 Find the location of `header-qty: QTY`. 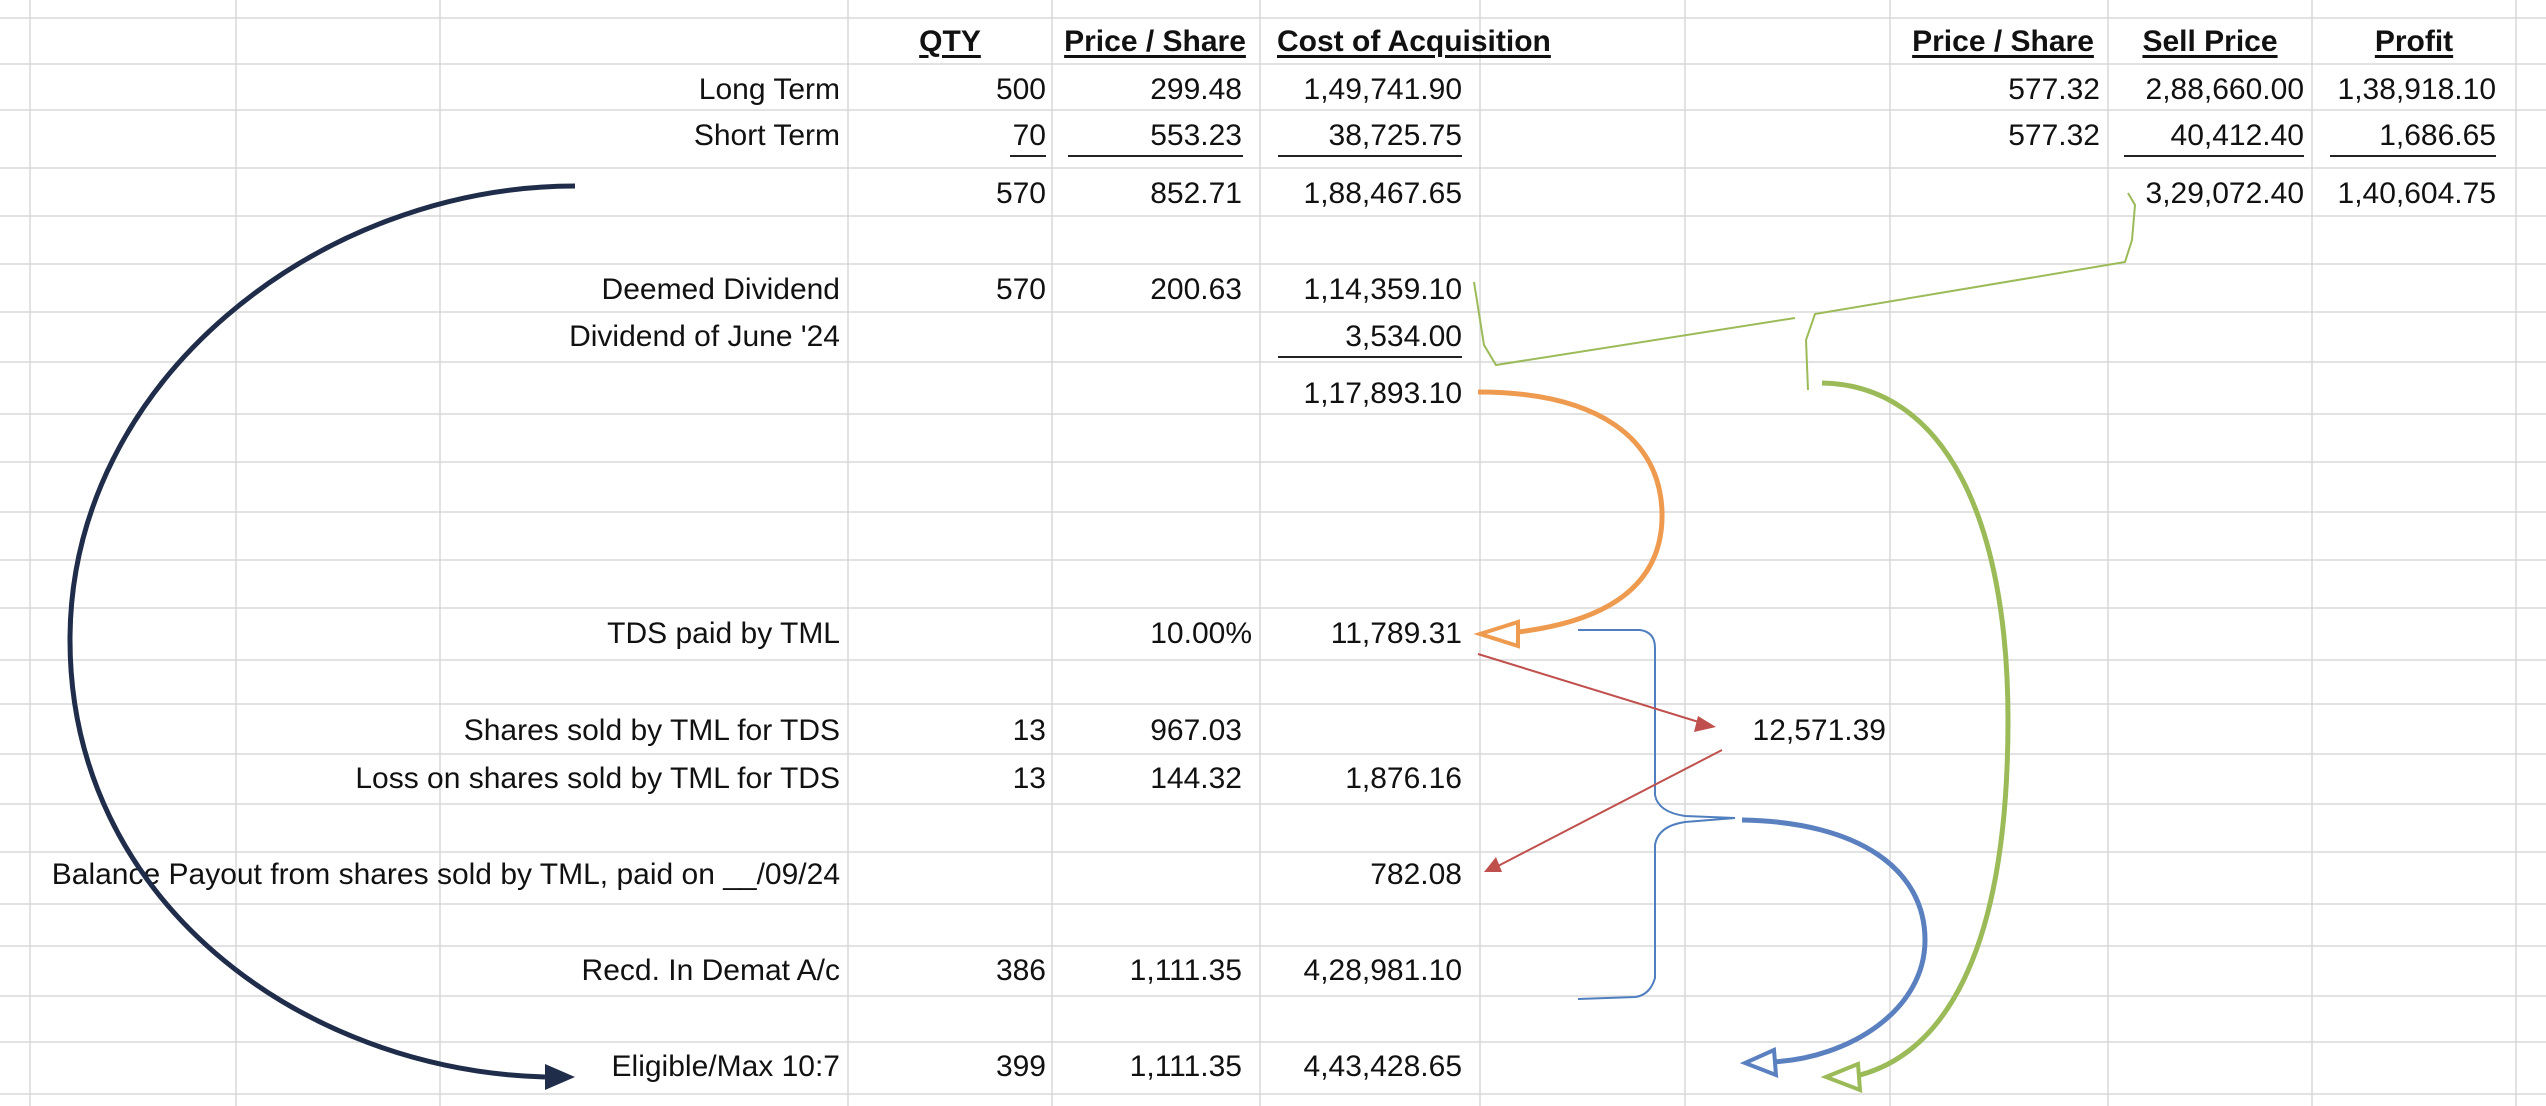

header-qty: QTY is located at coordinates (950, 41).